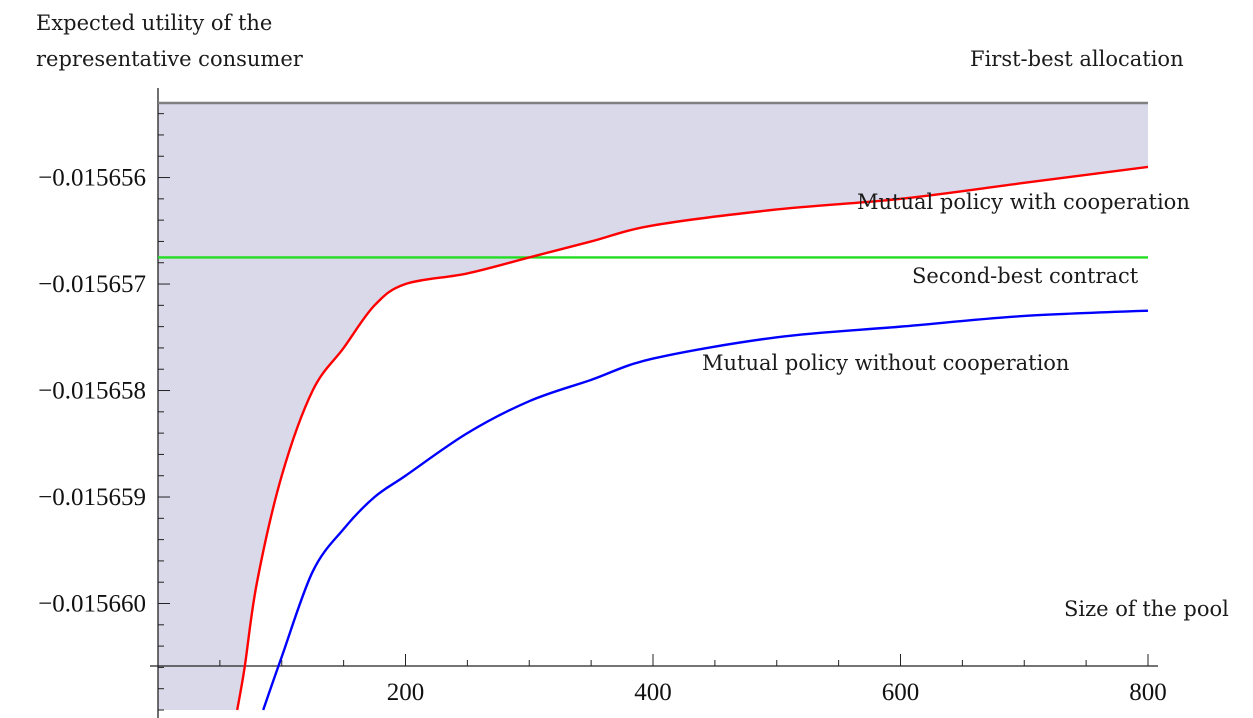 The height and width of the screenshot is (718, 1253). Describe the element at coordinates (406, 692) in the screenshot. I see `x-tick-label: 200` at that location.